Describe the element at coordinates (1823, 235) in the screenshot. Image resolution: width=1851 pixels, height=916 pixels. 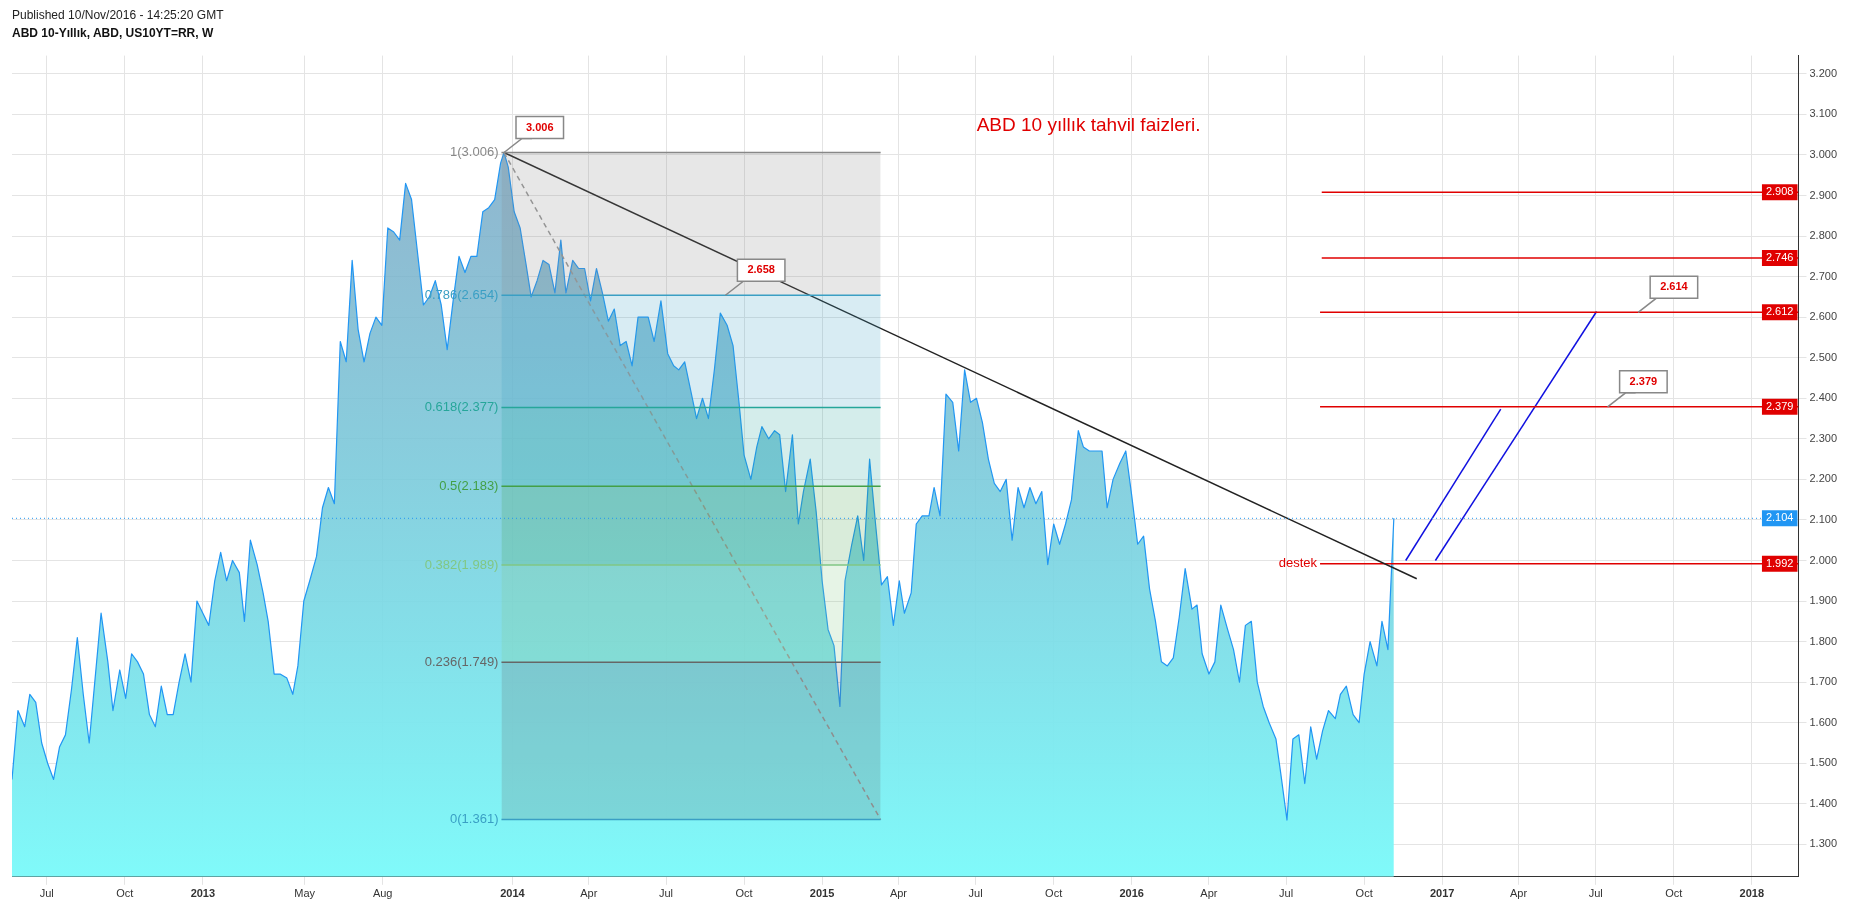
I see `y-tick-label: 2.800` at that location.